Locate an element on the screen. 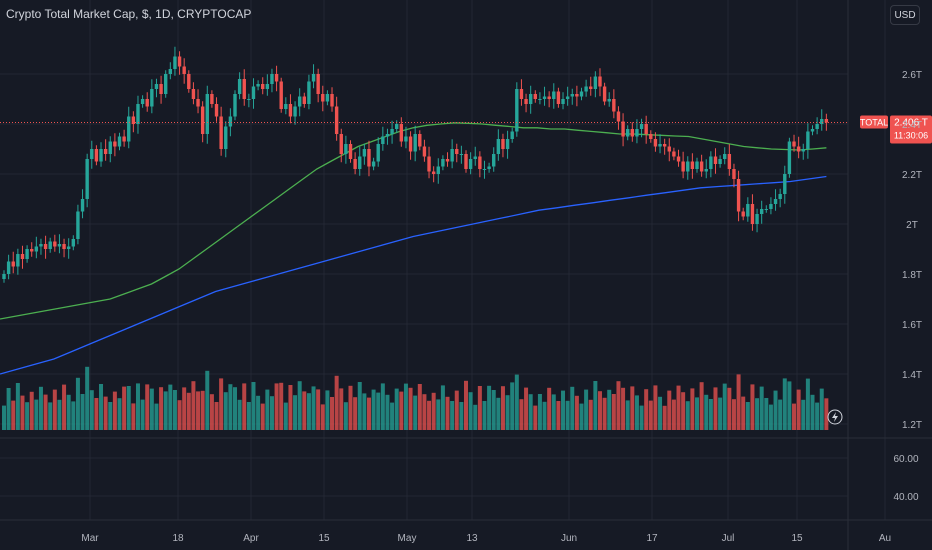 Image resolution: width=932 pixels, height=550 pixels. countdown-timer: 11:30:06 is located at coordinates (911, 136).